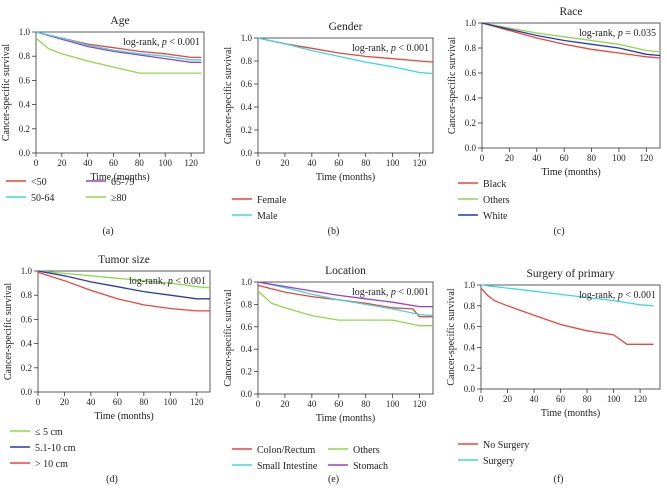 The image size is (667, 504). I want to click on chart-title: Age, so click(119, 21).